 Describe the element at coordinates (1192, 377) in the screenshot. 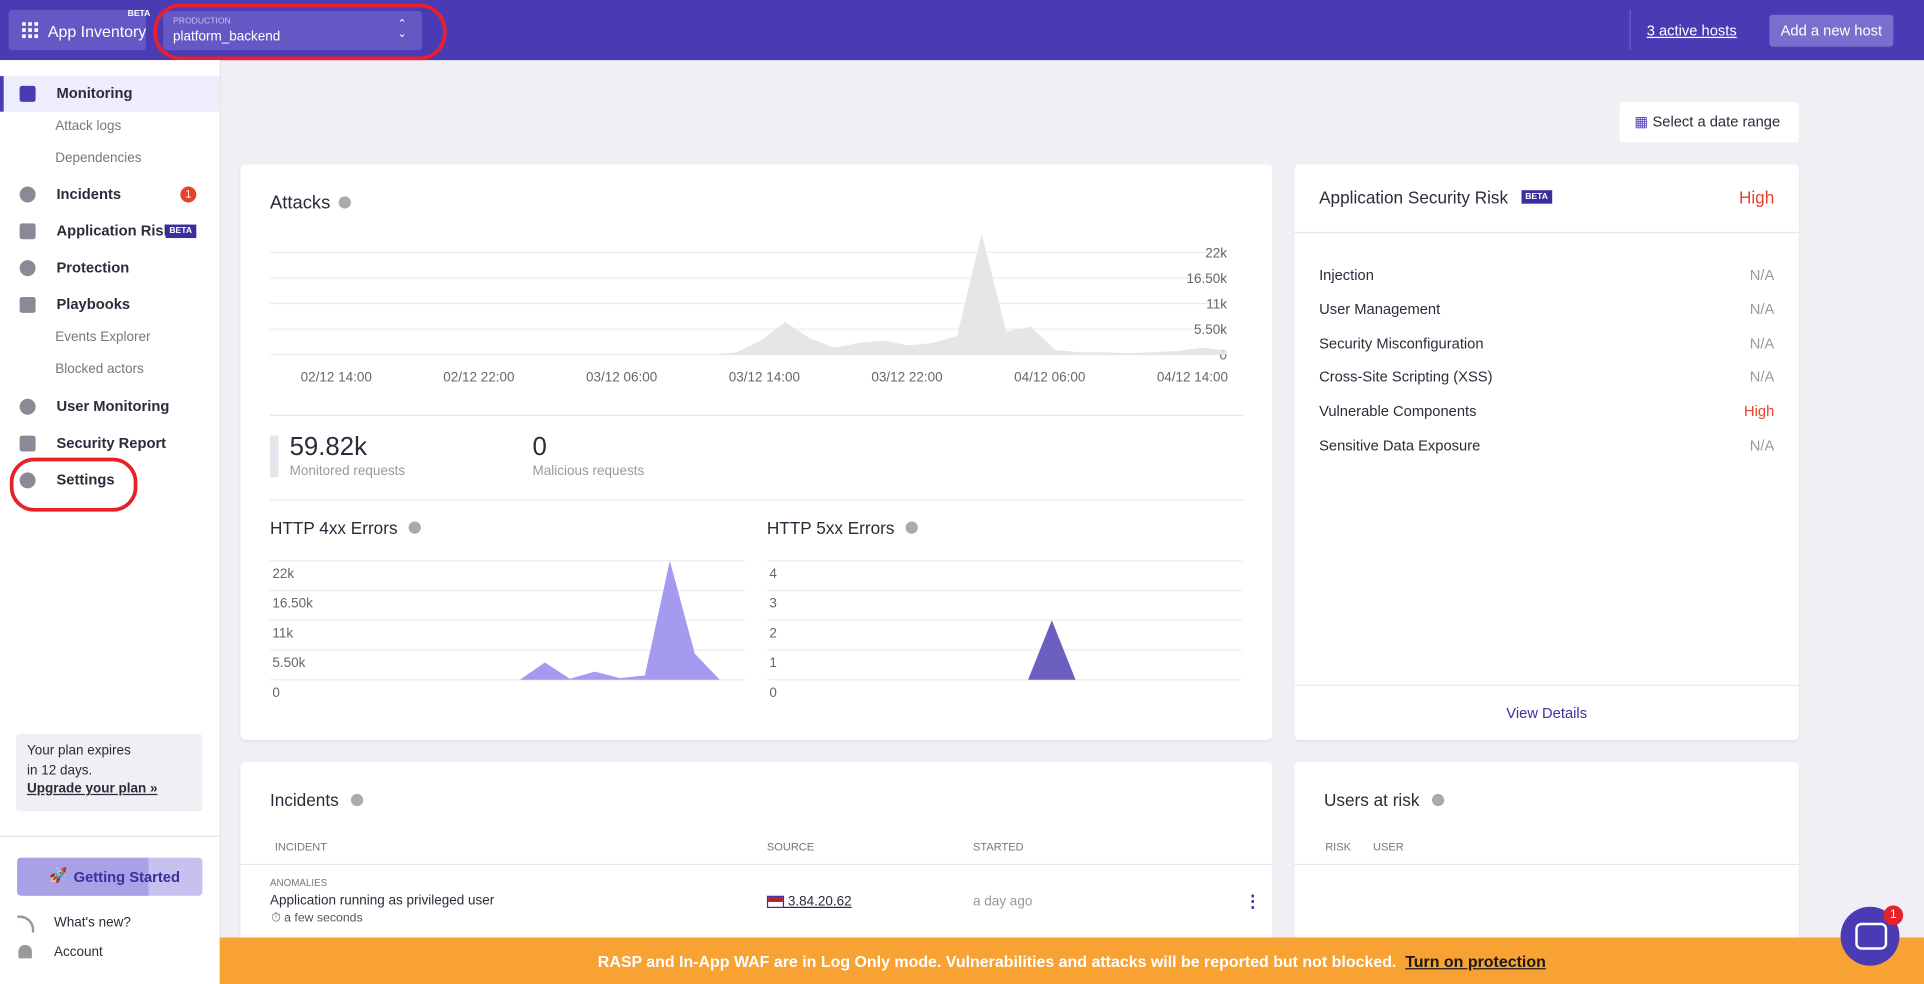

I see `x-tick-label: 04/12 14:00` at that location.